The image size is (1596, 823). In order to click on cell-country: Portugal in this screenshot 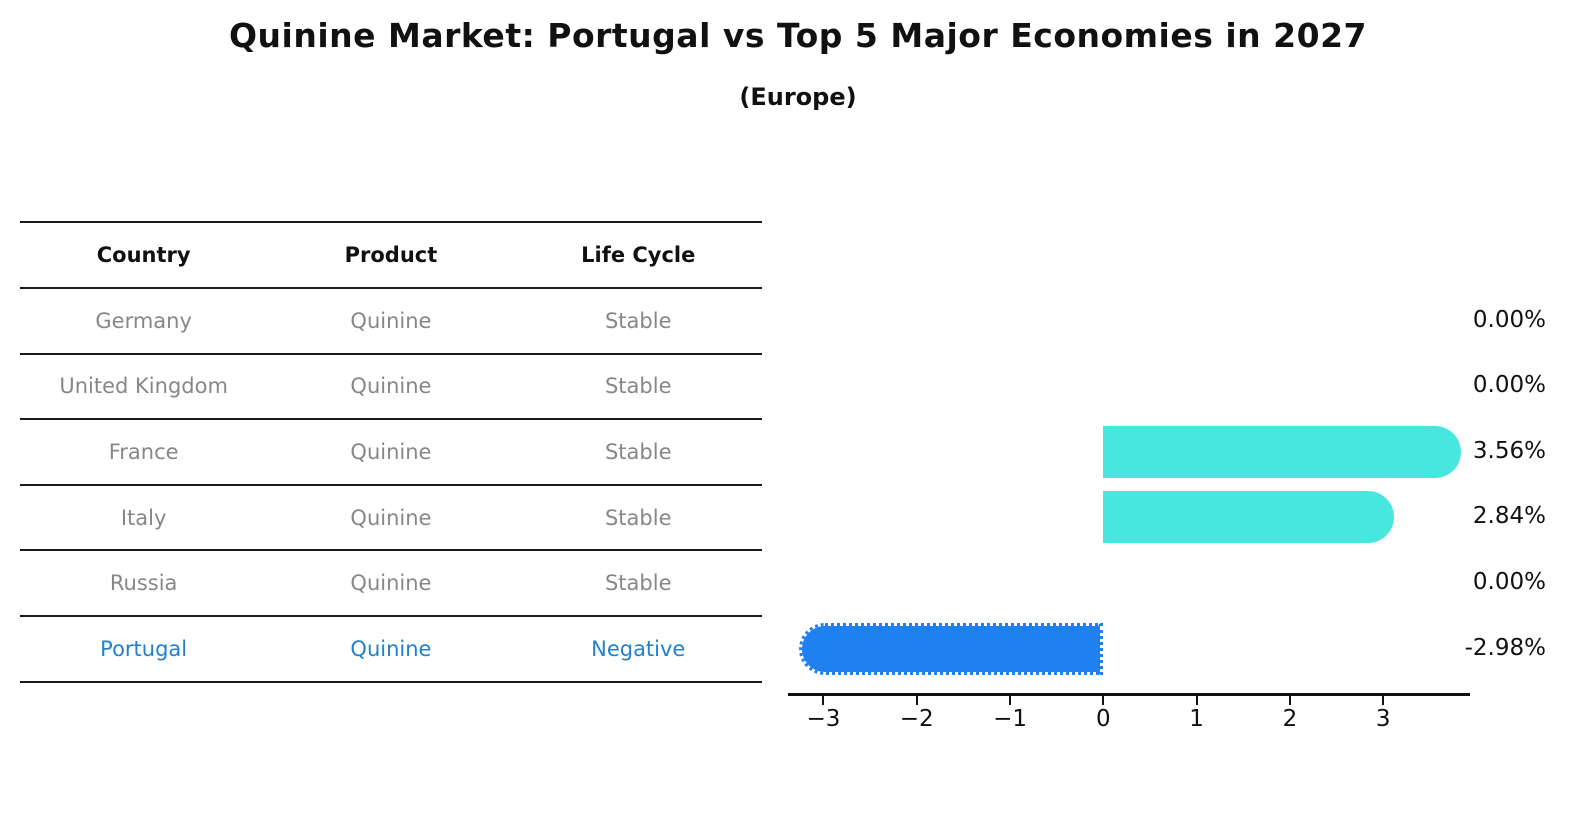, I will do `click(144, 648)`.